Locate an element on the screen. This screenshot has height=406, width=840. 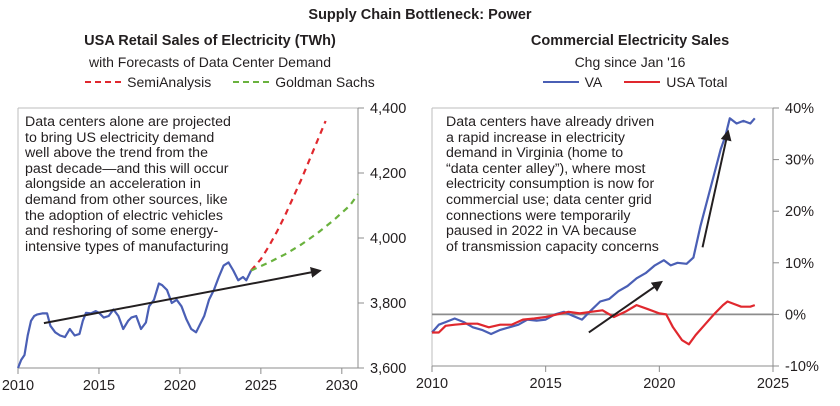
legend-swatch-goldman-sachs is located at coordinates (251, 82).